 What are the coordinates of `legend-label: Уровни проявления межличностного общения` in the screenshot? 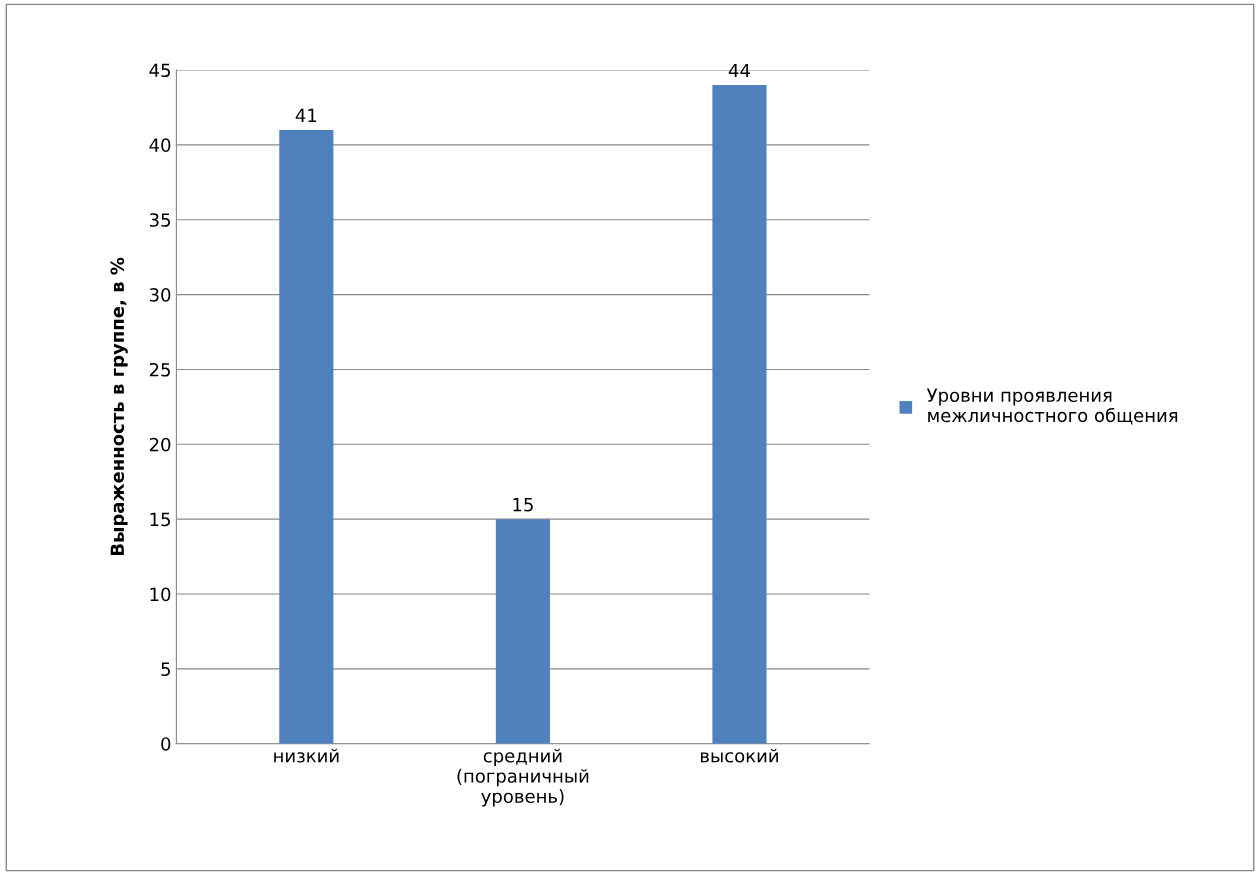 It's located at (1052, 406).